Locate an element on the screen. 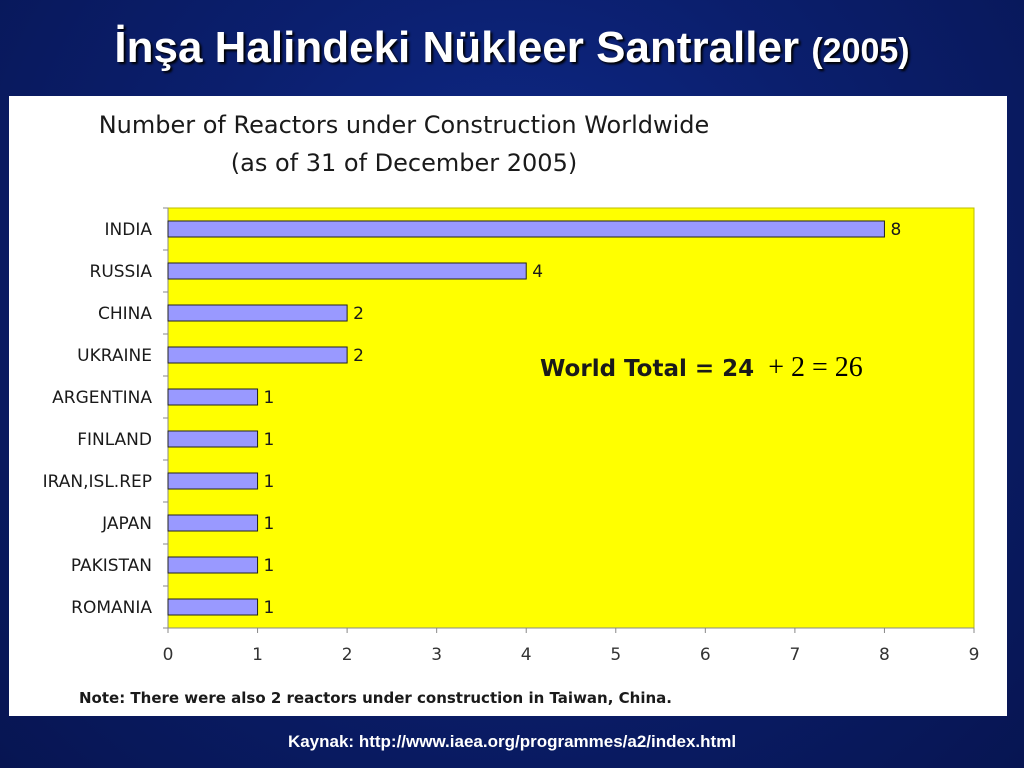  category-label-8: PAKISTAN is located at coordinates (111, 566).